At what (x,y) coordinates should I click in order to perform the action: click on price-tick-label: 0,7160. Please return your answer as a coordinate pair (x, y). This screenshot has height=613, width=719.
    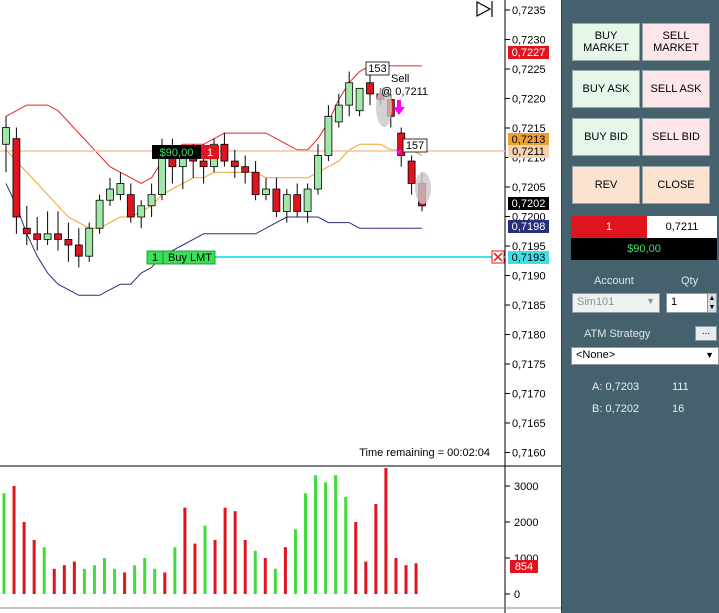
    Looking at the image, I should click on (529, 454).